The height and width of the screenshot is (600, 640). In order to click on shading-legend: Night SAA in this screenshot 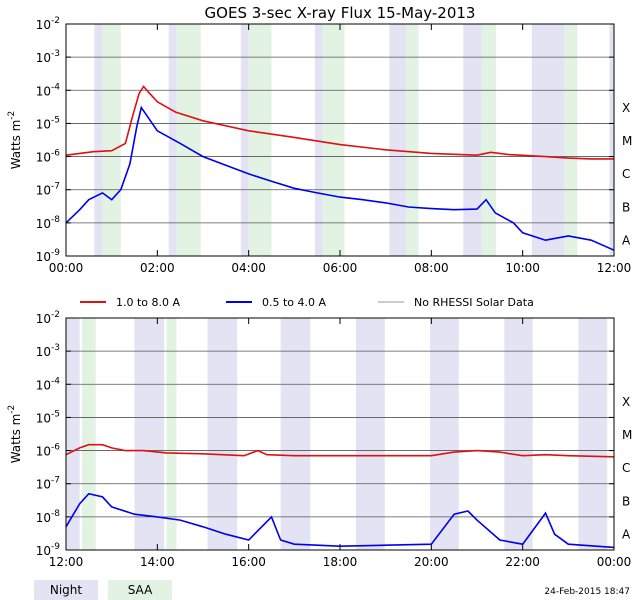, I will do `click(103, 590)`.